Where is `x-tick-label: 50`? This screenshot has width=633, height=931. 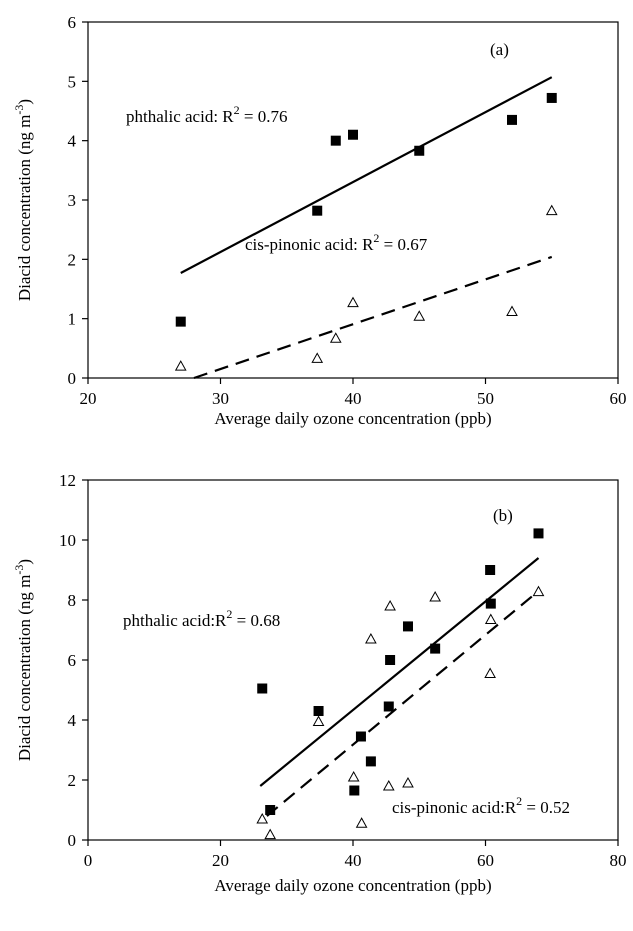
x-tick-label: 50 is located at coordinates (485, 398).